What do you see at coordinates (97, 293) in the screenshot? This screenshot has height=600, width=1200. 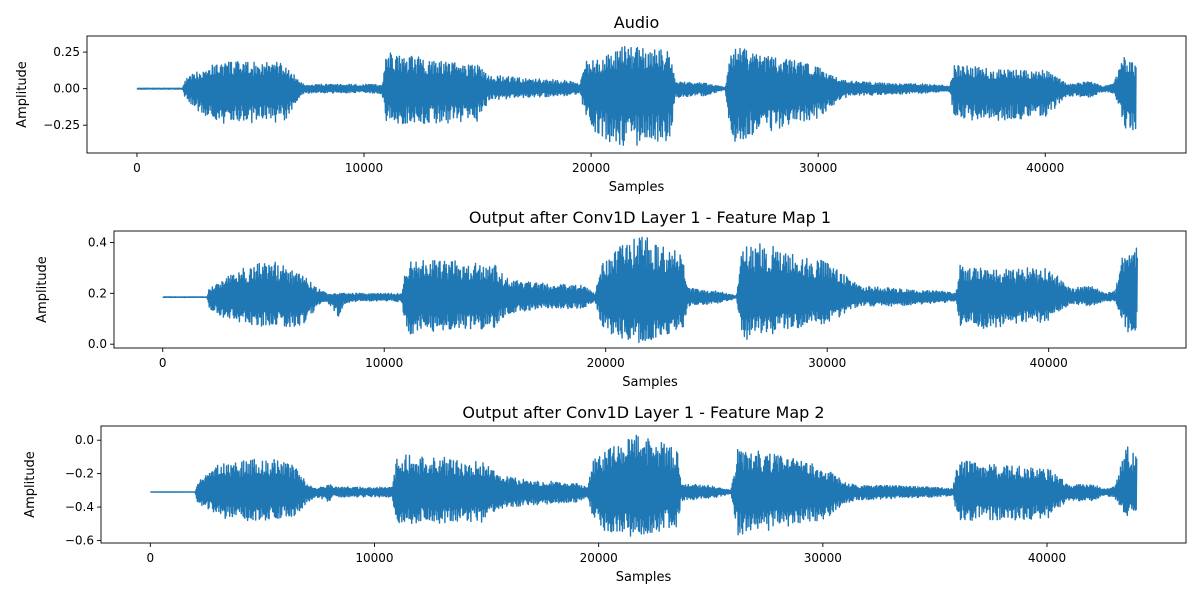 I see `y-tick-label: 0.2` at bounding box center [97, 293].